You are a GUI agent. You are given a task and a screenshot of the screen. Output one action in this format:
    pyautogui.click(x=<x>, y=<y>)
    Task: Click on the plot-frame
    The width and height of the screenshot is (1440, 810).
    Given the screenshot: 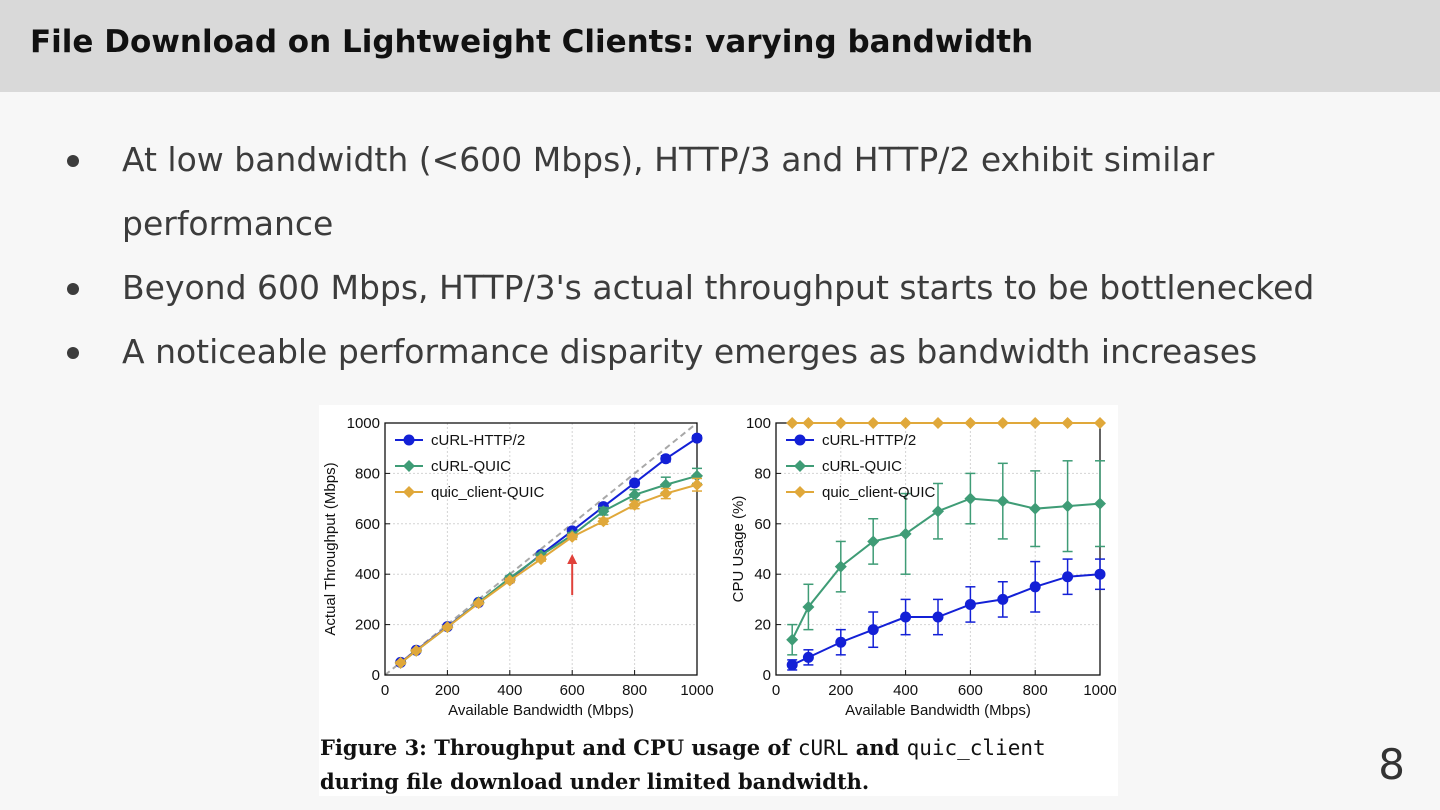 What is the action you would take?
    pyautogui.click(x=541, y=549)
    